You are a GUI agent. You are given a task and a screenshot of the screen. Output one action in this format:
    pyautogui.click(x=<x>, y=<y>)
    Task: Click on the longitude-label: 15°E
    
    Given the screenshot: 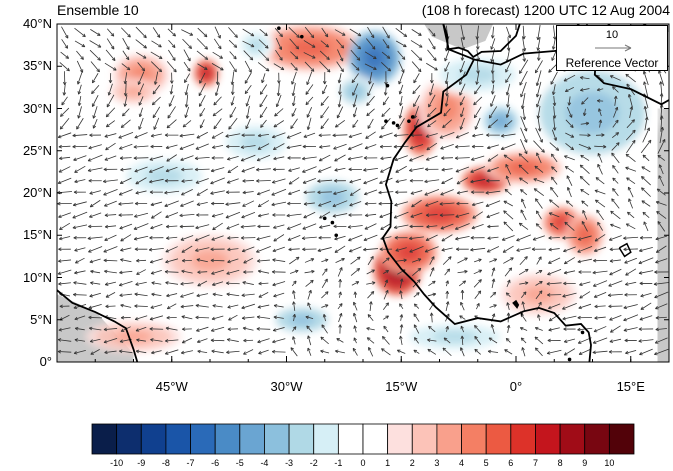 What is the action you would take?
    pyautogui.click(x=630, y=386)
    